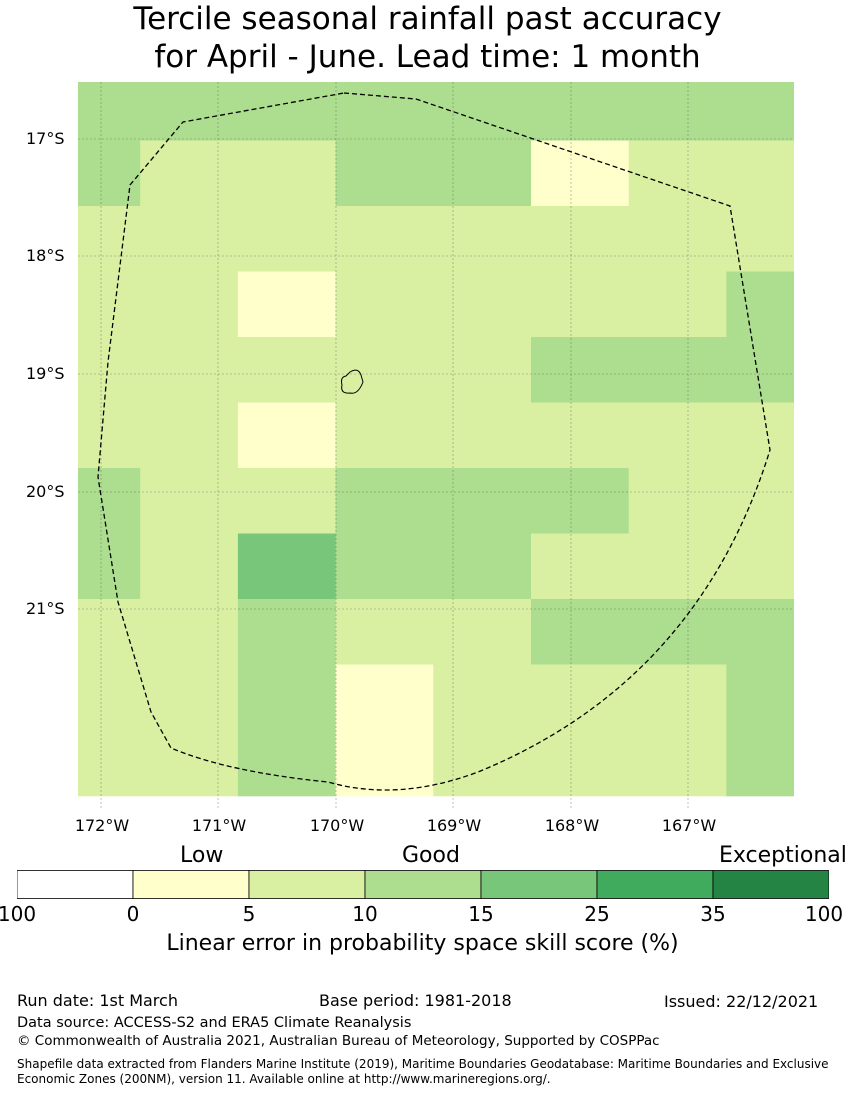 This screenshot has height=1095, width=855. What do you see at coordinates (783, 855) in the screenshot?
I see `category-exceptional: Exceptional` at bounding box center [783, 855].